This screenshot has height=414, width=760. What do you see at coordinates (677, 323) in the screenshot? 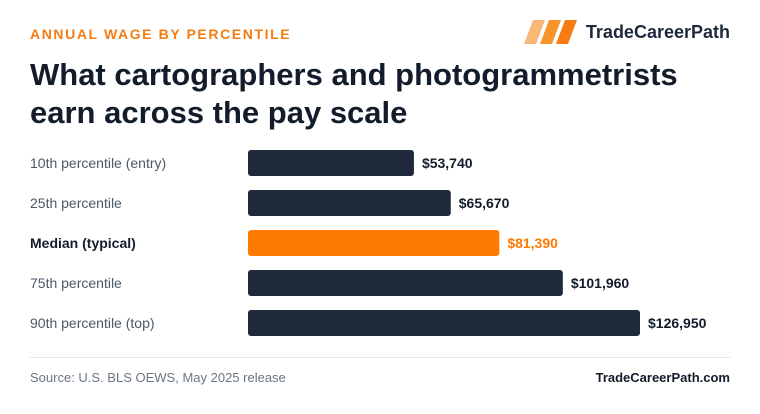
I see `value-label-90th-percentile-top: $126,950` at bounding box center [677, 323].